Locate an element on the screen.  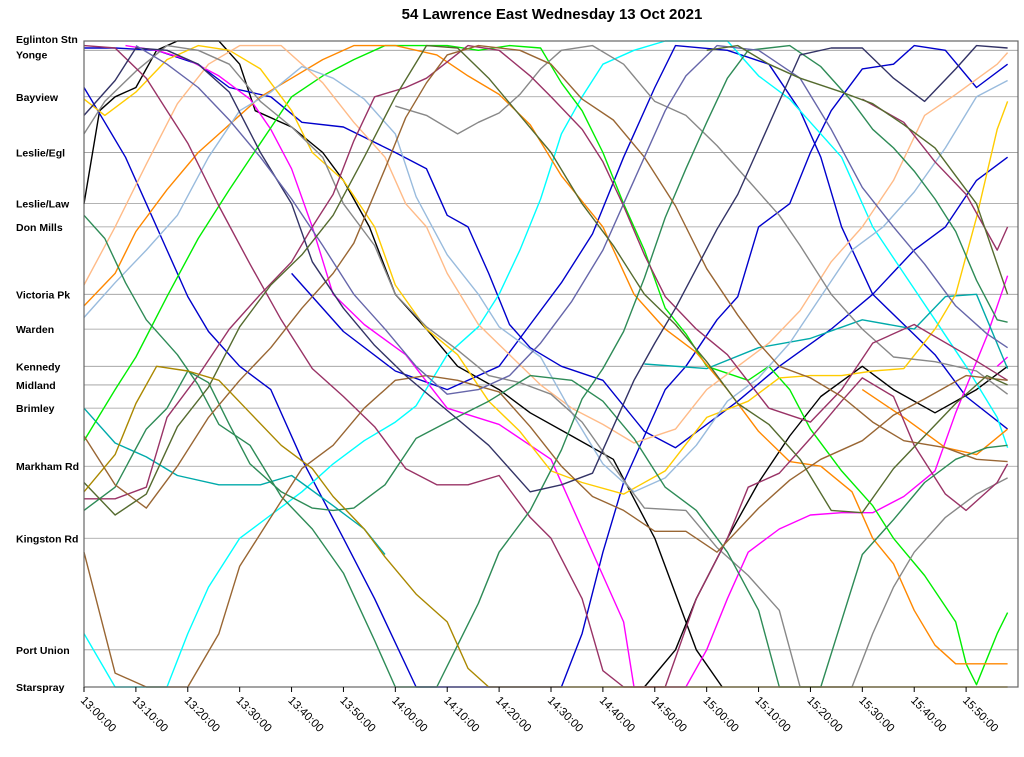
stop-label: Port Union is located at coordinates (43, 651).